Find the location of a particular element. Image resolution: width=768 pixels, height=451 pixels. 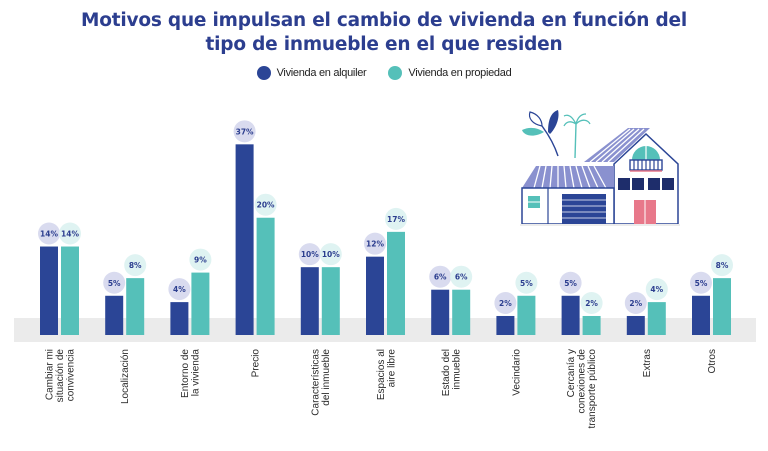

category-label-line: Estado del is located at coordinates (446, 372).